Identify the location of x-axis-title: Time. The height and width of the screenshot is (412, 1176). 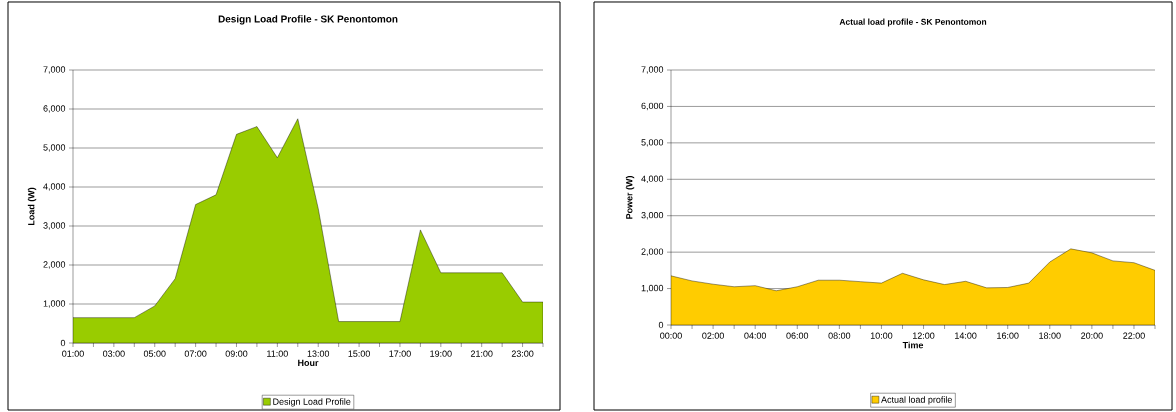
(913, 345).